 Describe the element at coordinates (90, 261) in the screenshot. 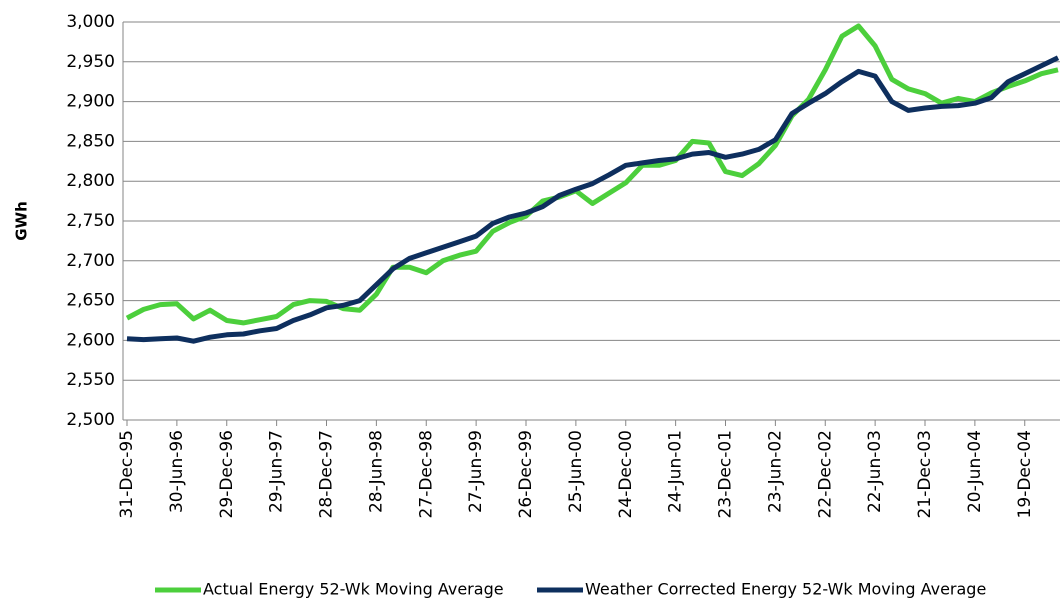

I see `y-tick-label: 2,700` at that location.